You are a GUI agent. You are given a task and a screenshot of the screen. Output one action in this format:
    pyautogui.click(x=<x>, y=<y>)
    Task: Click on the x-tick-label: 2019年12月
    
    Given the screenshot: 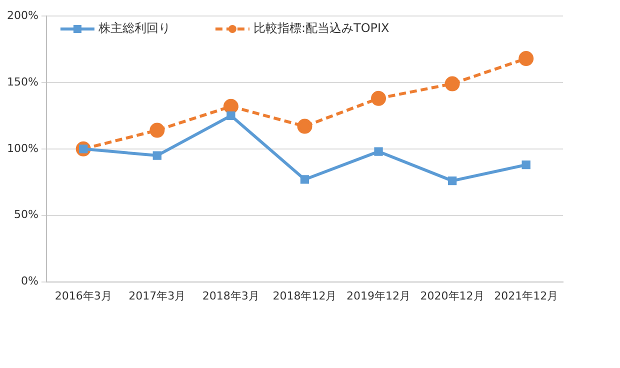 What is the action you would take?
    pyautogui.click(x=378, y=295)
    